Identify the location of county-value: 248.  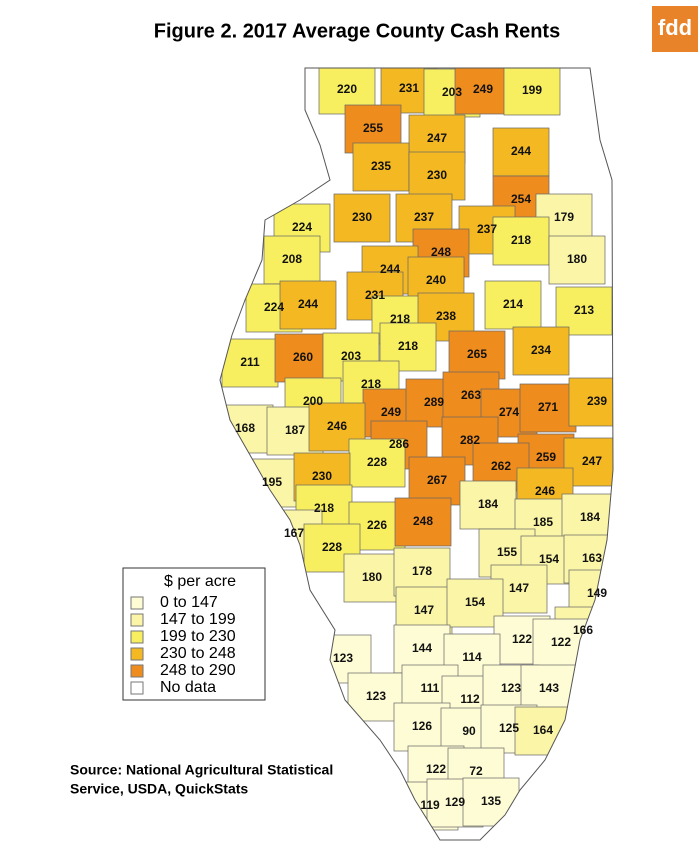
(441, 252).